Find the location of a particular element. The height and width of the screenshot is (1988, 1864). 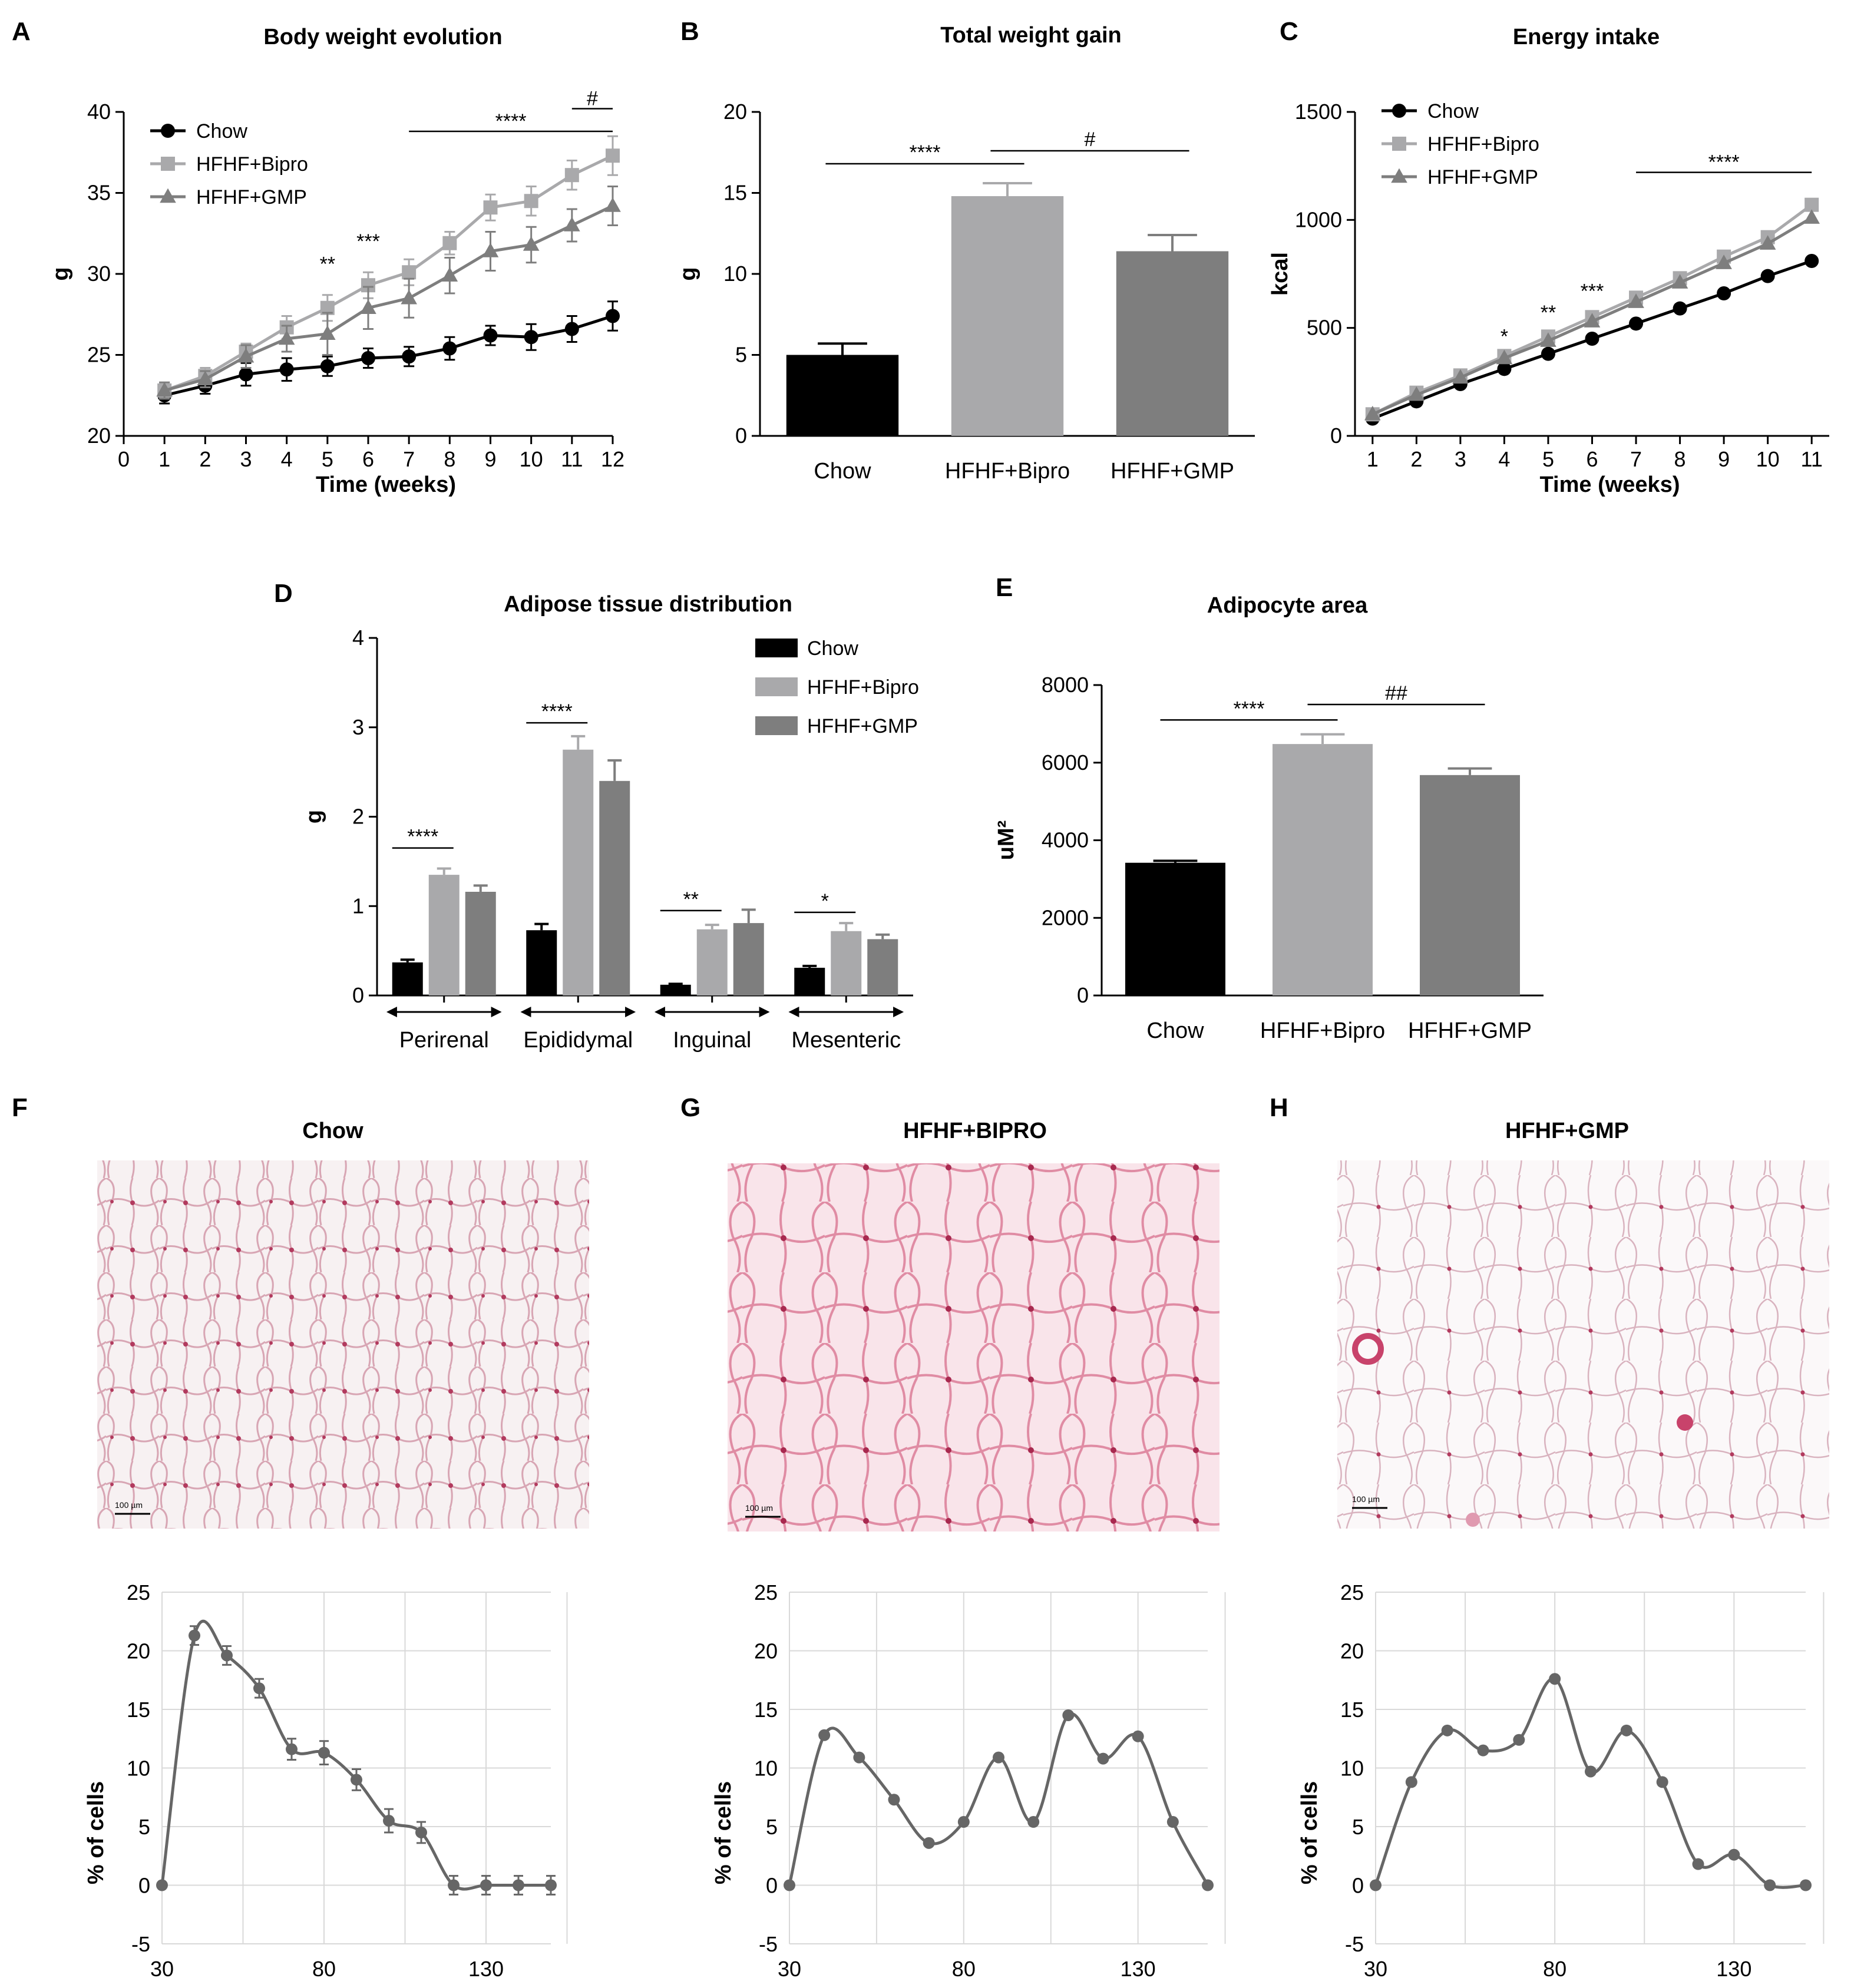

x-tick-label: 5 is located at coordinates (1548, 459).